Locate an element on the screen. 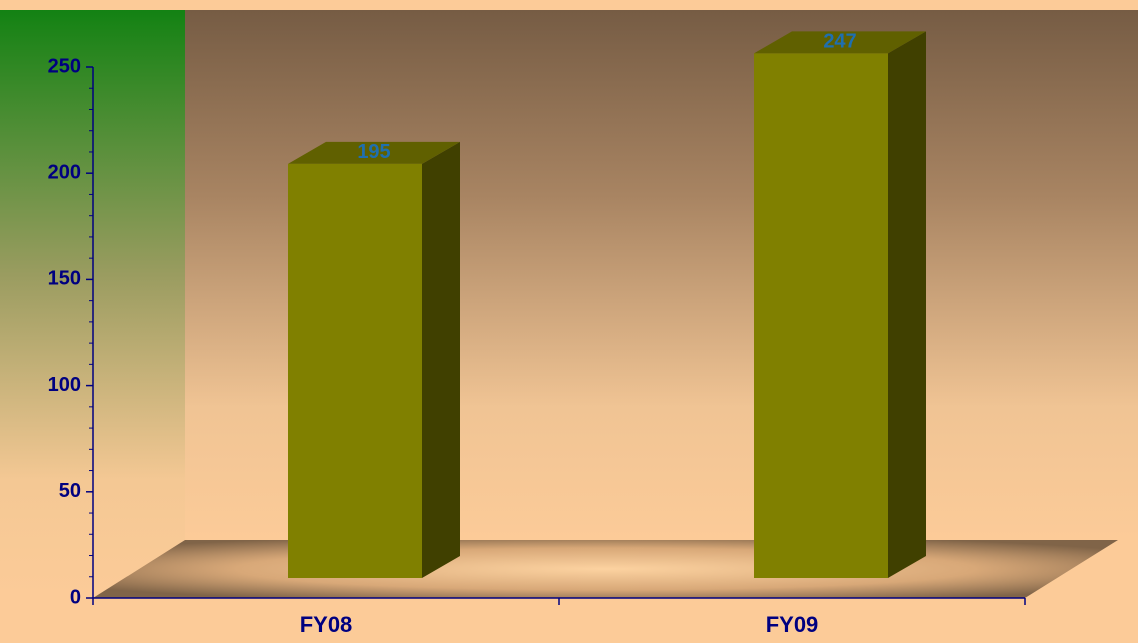  y-tick-label: 100 is located at coordinates (64, 385).